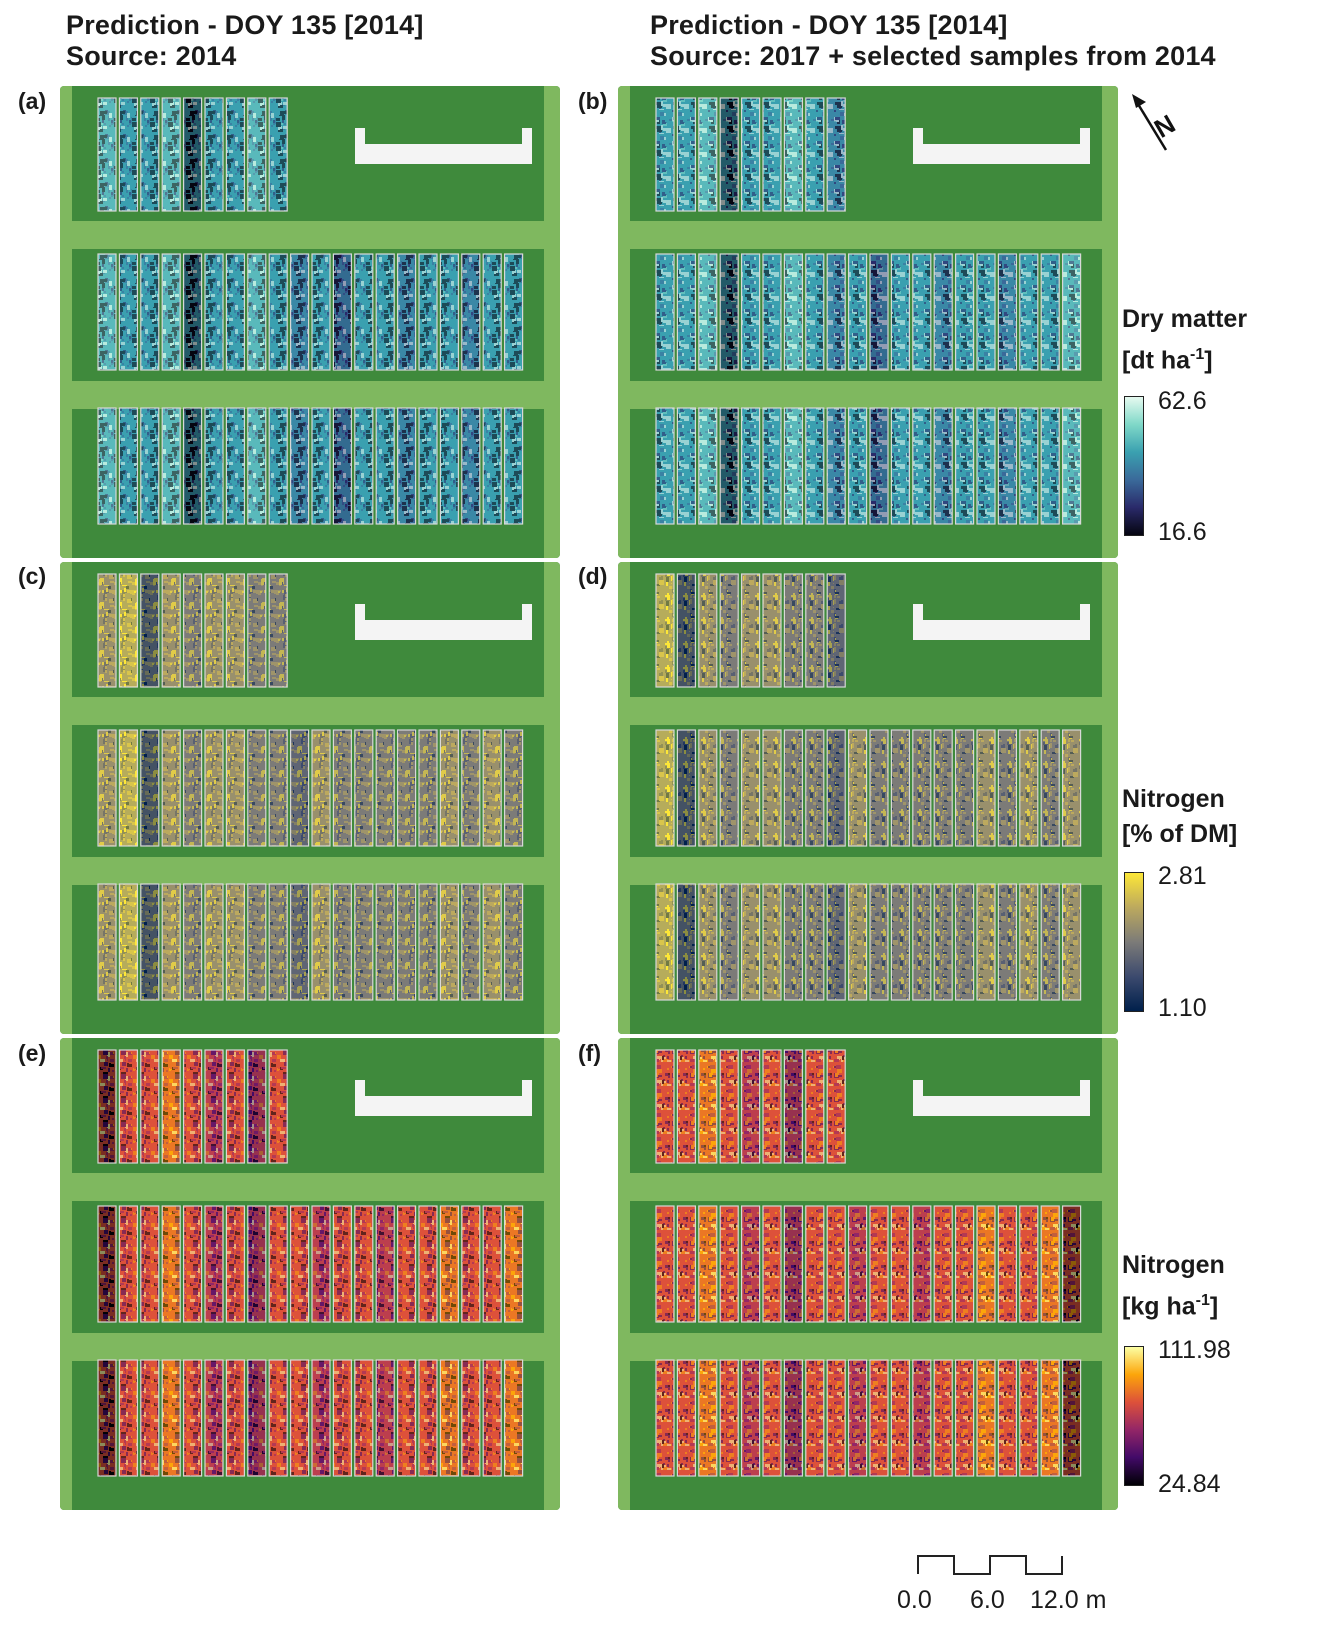  What do you see at coordinates (1173, 1265) in the screenshot?
I see `legend-nitrogen-kg-title-line1: Nitrogen` at bounding box center [1173, 1265].